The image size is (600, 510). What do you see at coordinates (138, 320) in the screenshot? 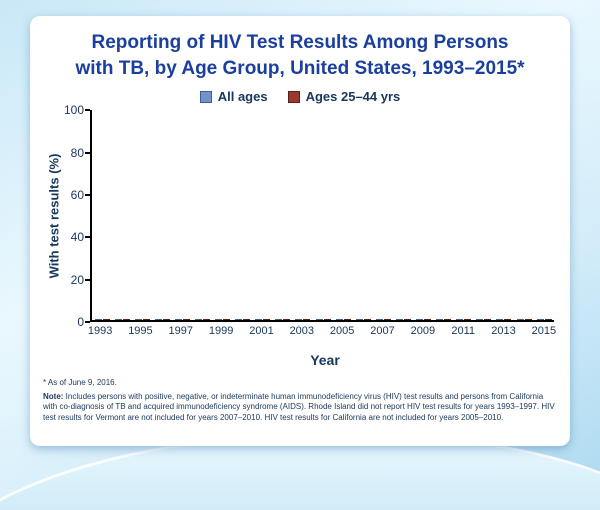
I see `bar-all-ages-1995` at bounding box center [138, 320].